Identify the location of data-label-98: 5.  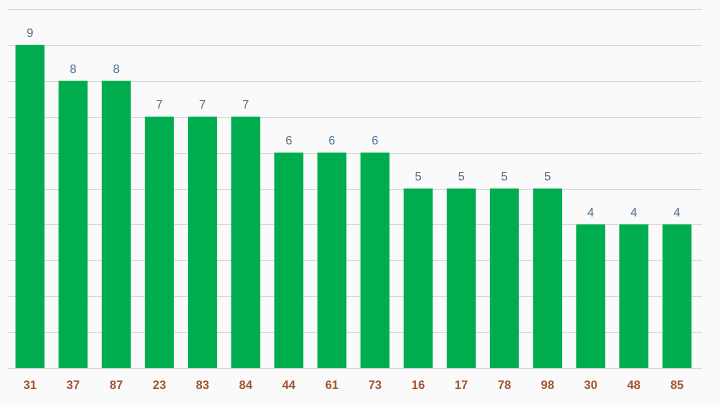
(547, 177).